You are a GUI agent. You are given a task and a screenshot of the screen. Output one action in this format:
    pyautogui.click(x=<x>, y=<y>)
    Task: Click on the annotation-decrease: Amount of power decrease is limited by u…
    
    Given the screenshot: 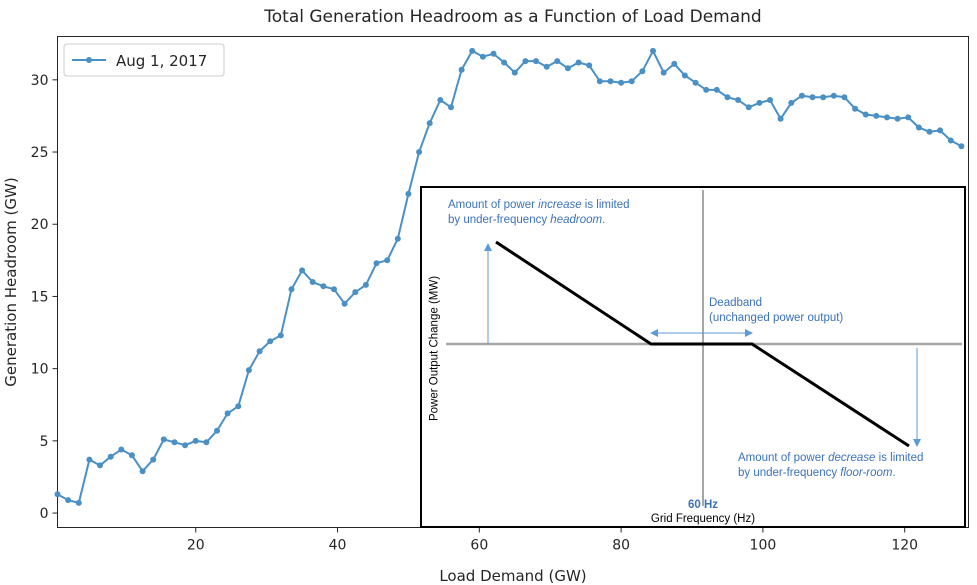 What is the action you would take?
    pyautogui.click(x=831, y=465)
    